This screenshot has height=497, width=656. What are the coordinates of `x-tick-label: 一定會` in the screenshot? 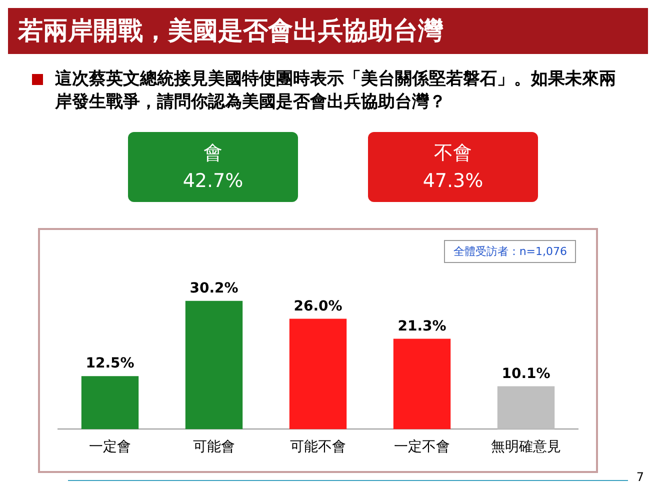 It's located at (110, 447).